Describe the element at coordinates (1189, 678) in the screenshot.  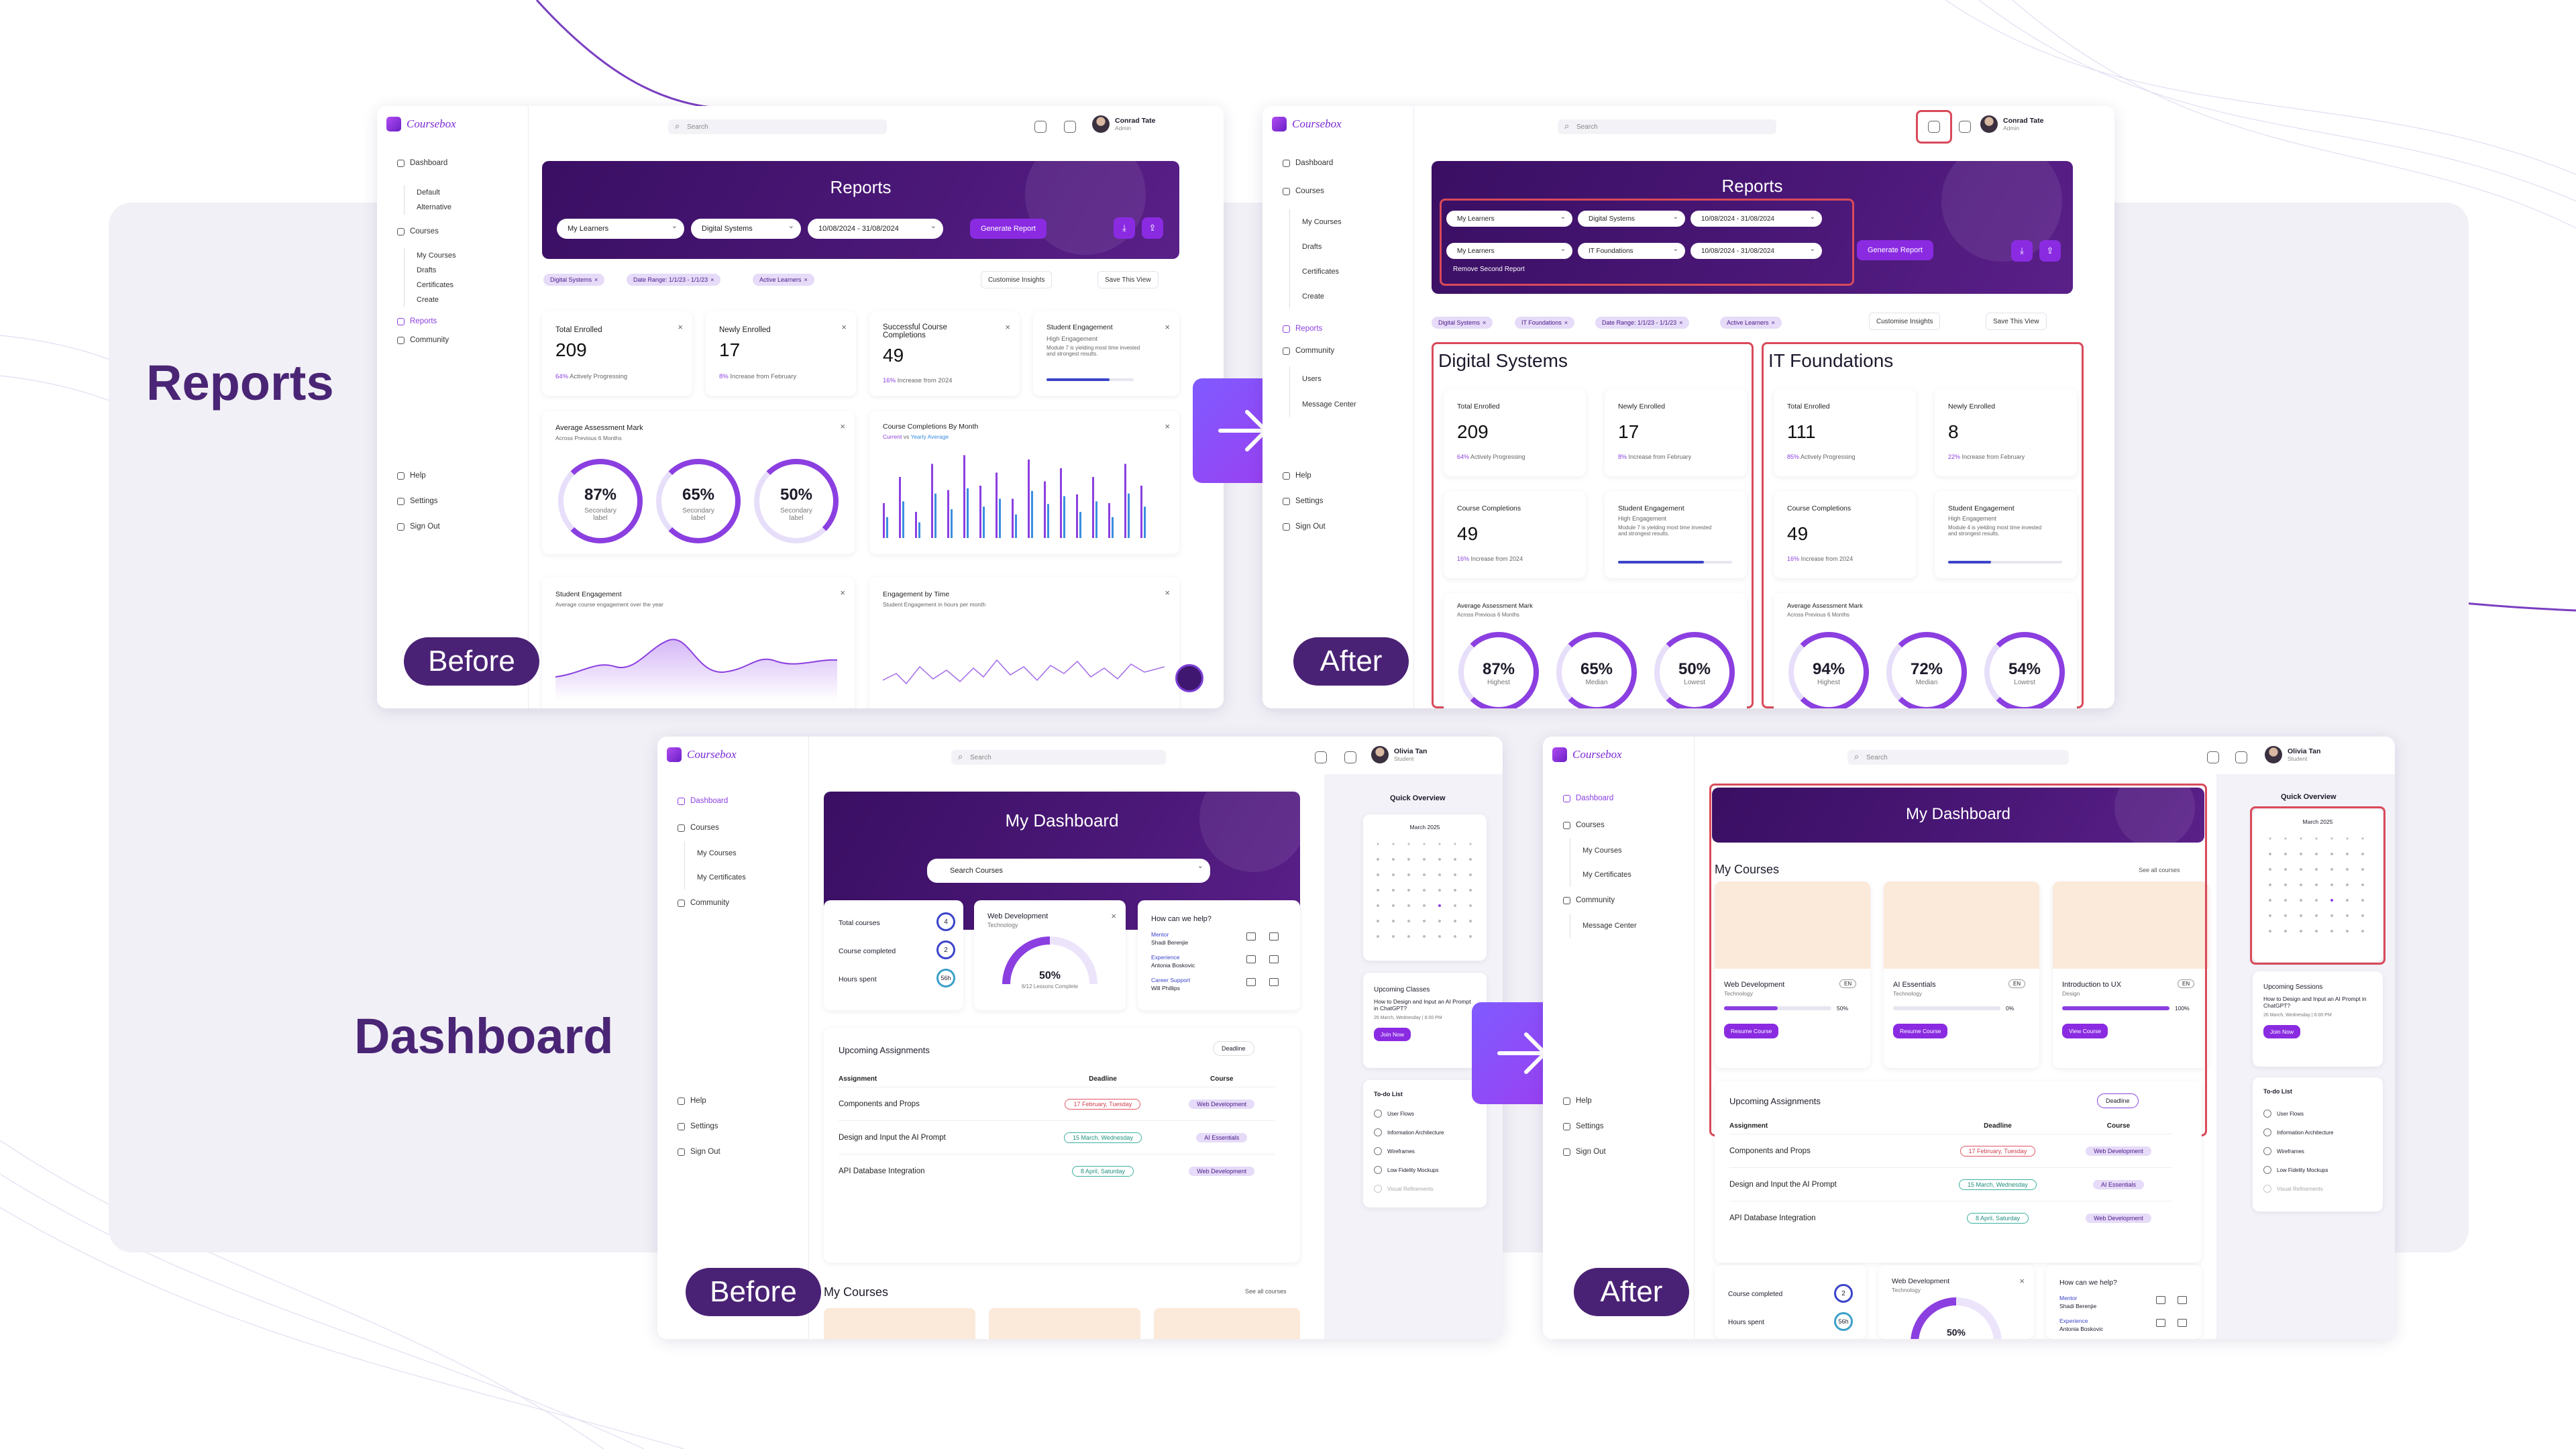
I see `chatbot-icon` at that location.